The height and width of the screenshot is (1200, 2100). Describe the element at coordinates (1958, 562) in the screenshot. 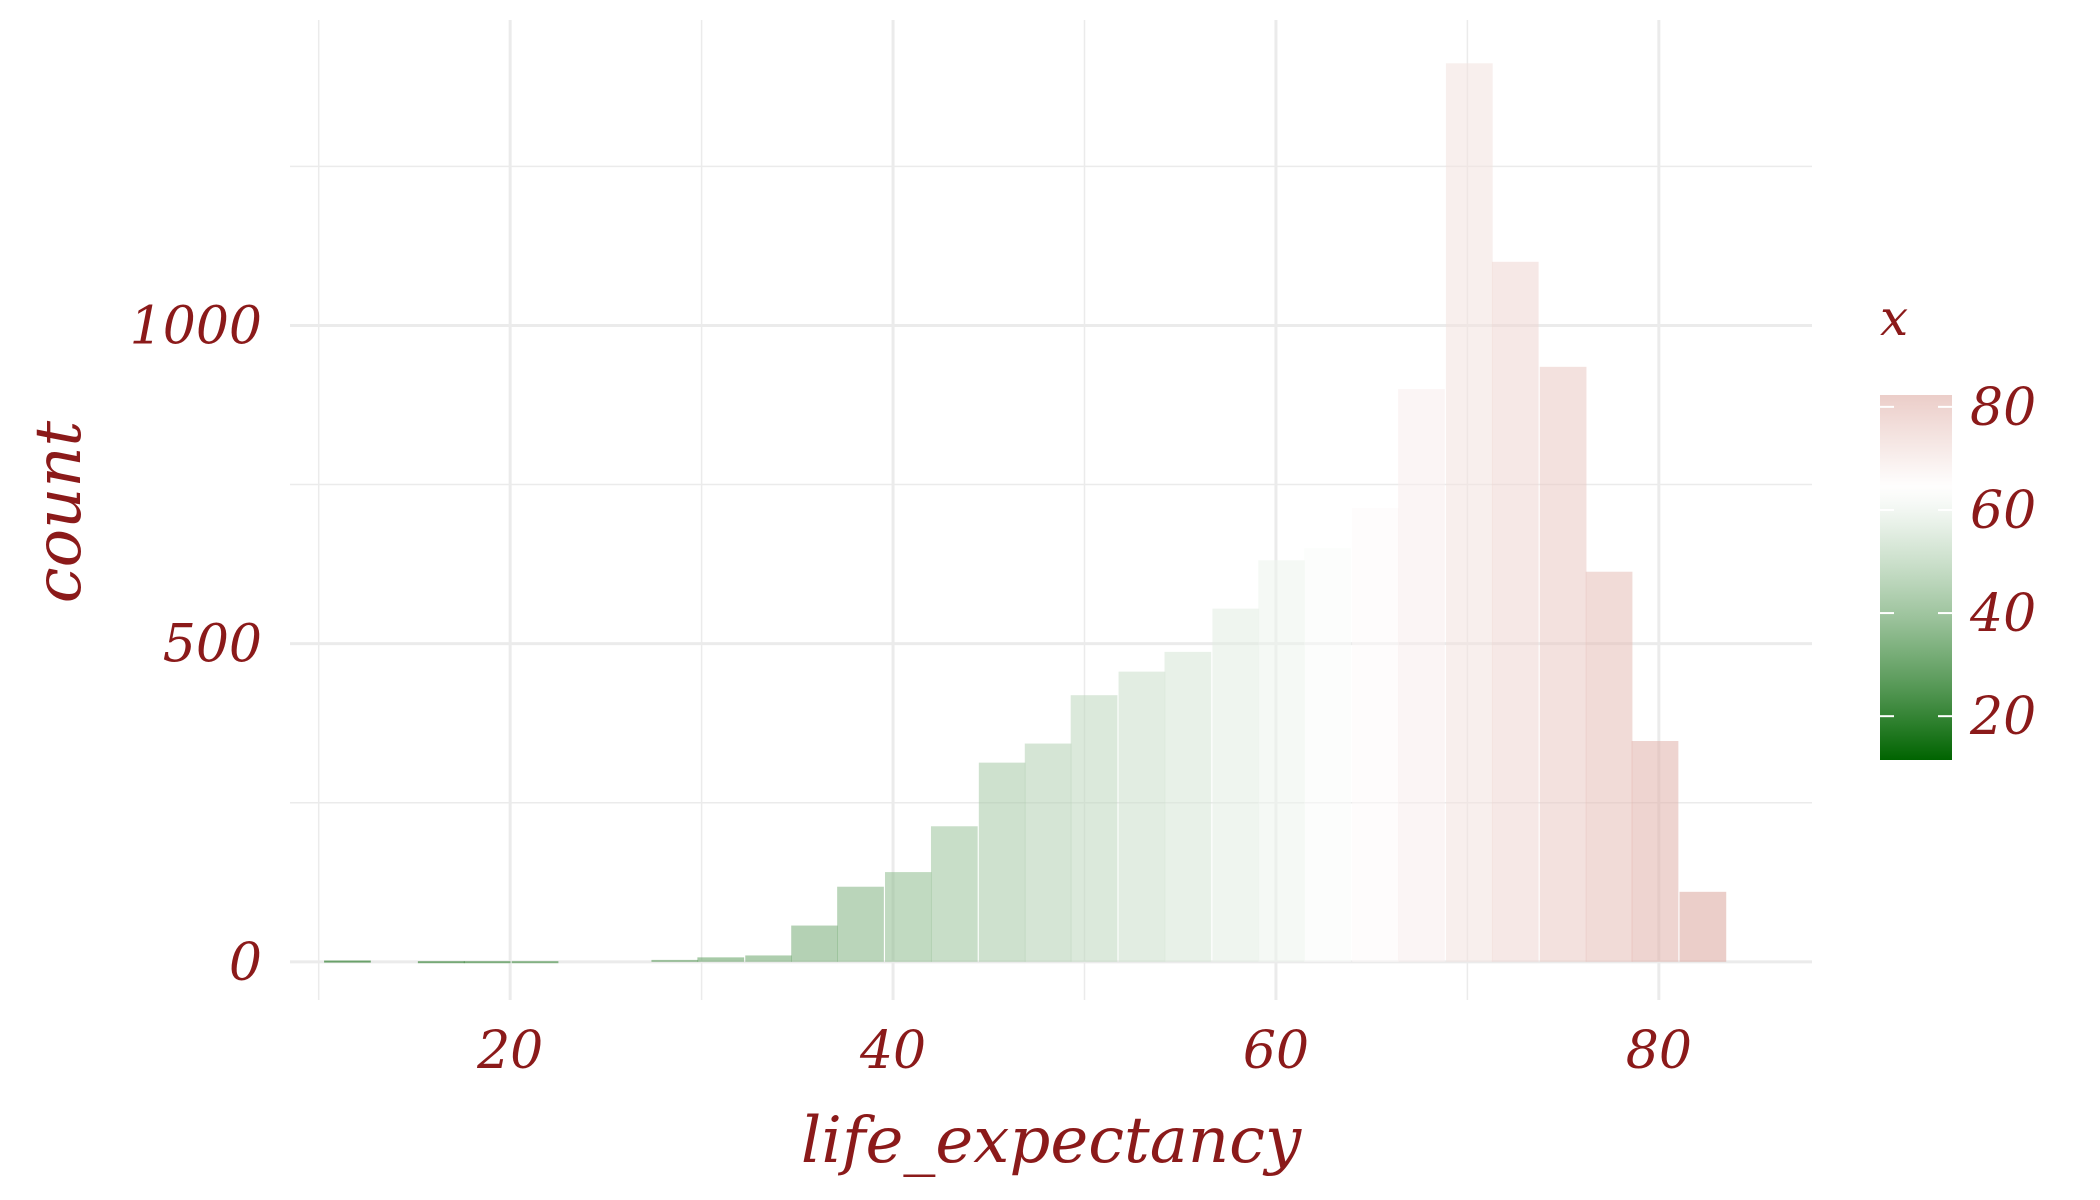

I see `colorbar-ticks: 20 40 60 80` at that location.